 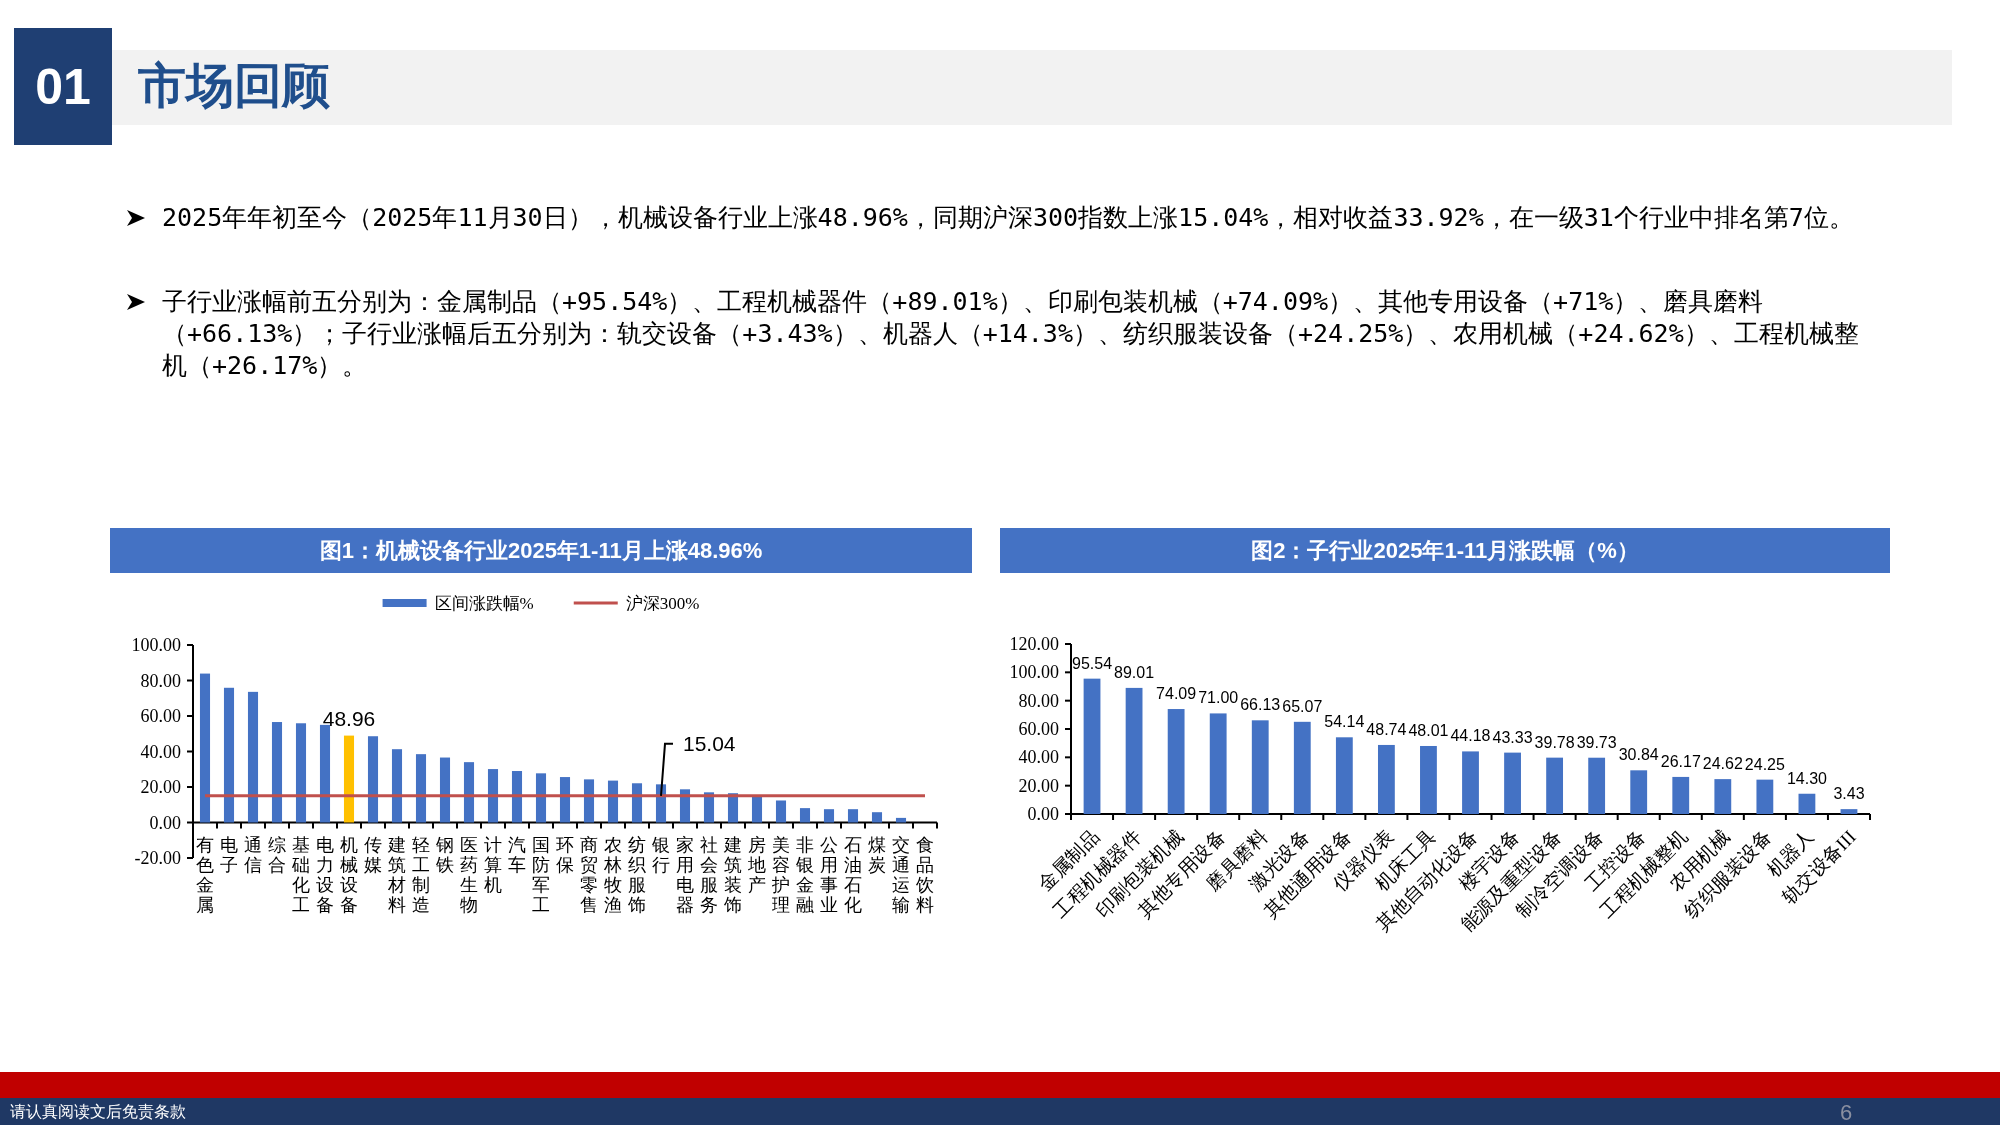 I want to click on text: 01, so click(x=63, y=87).